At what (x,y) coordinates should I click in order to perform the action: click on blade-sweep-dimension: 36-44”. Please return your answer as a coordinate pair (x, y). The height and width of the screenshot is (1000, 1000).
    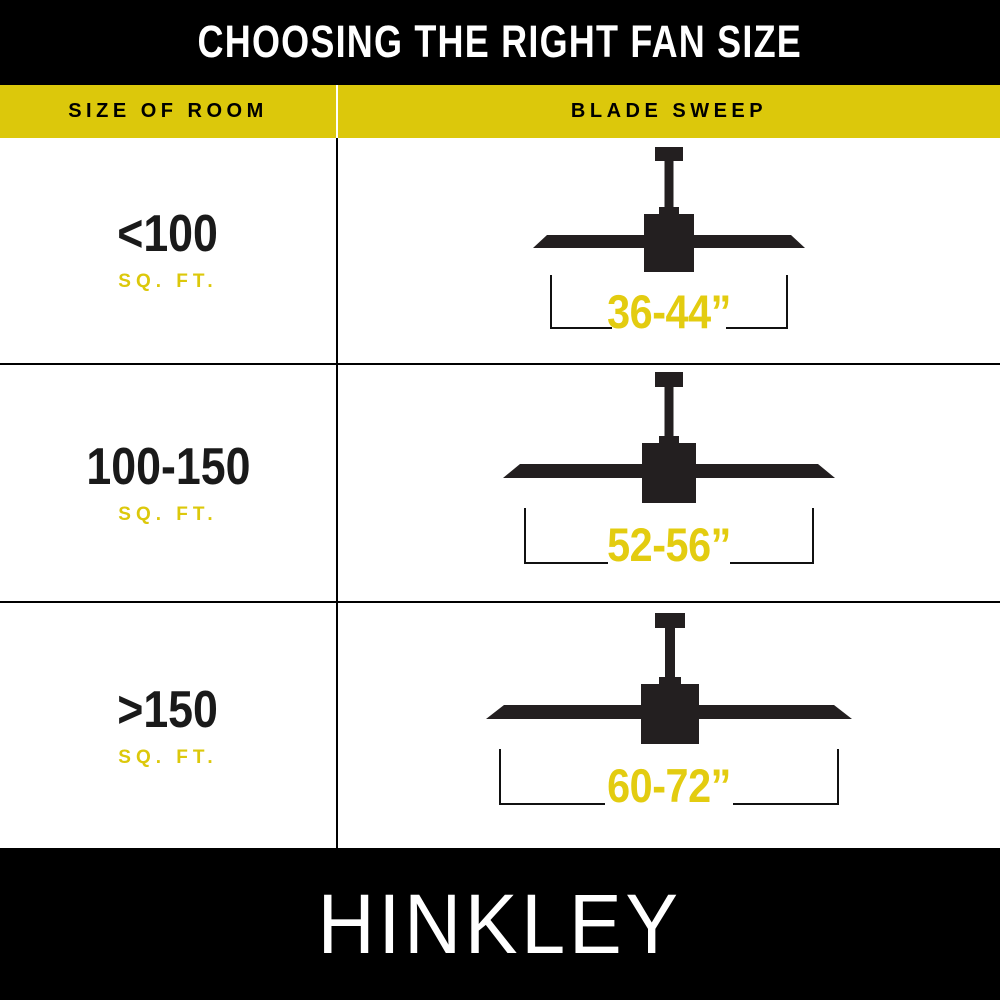
    Looking at the image, I should click on (669, 308).